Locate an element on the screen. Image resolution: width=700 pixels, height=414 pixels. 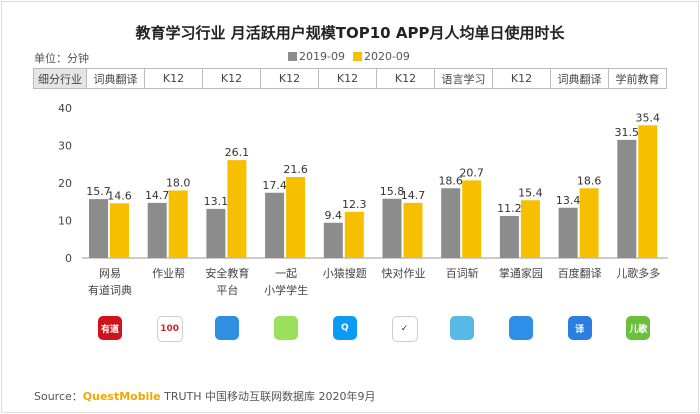
data-label: 35.4 is located at coordinates (648, 117).